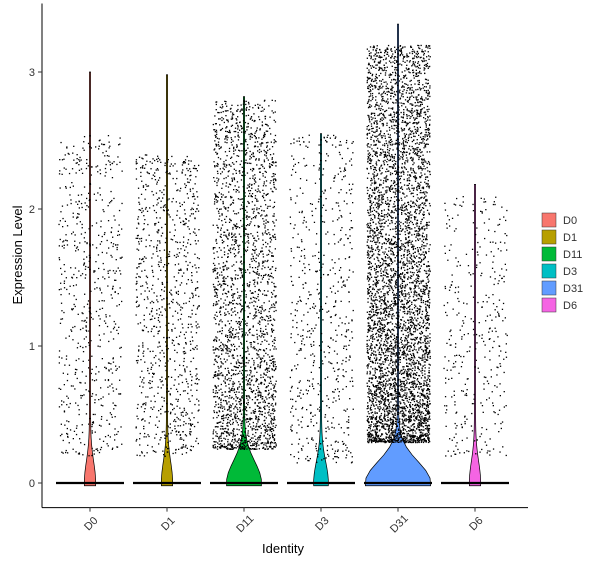 This screenshot has width=600, height=568. I want to click on violin-D0, so click(90, 279).